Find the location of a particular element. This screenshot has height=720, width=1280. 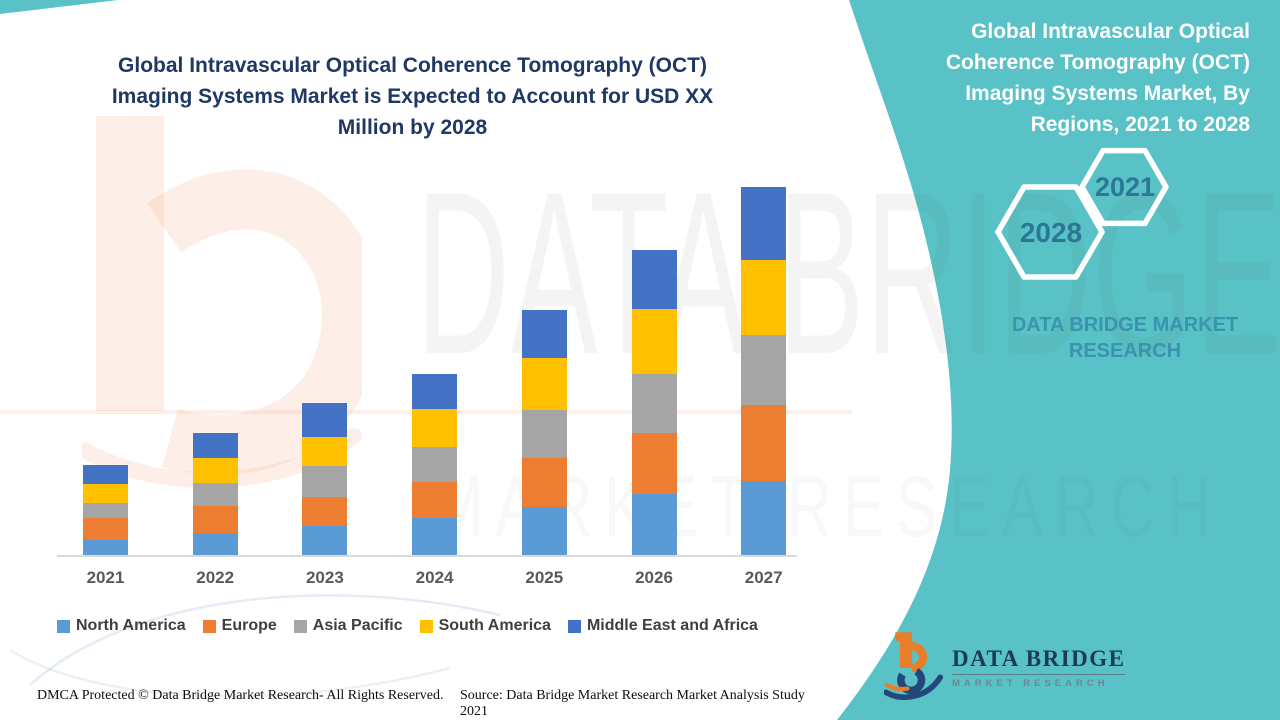

segment-asia-pacific-2027 is located at coordinates (764, 370).